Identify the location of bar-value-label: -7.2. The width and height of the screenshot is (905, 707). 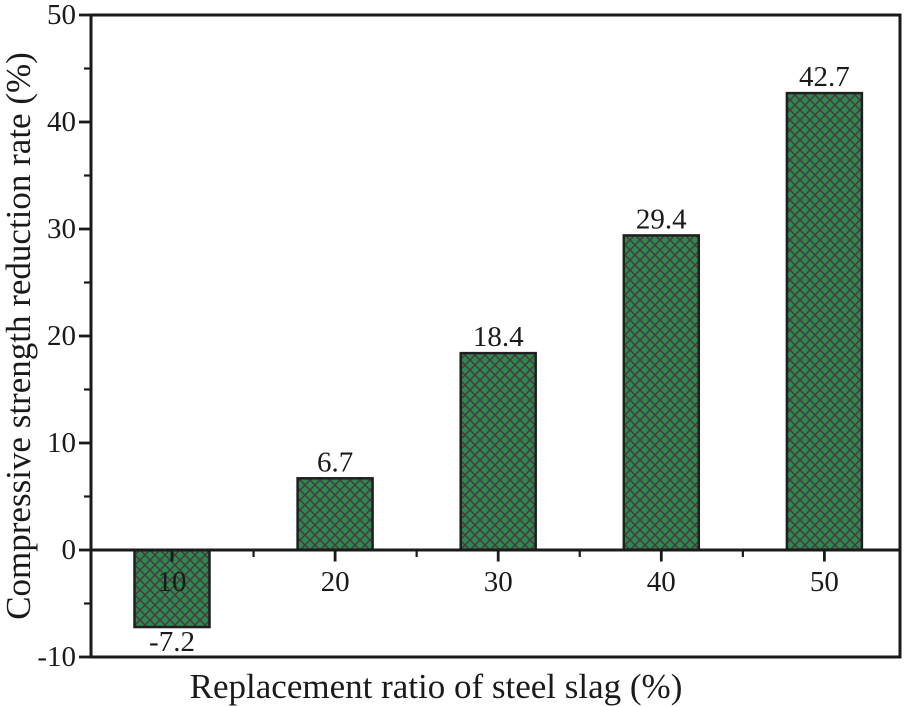
(172, 642).